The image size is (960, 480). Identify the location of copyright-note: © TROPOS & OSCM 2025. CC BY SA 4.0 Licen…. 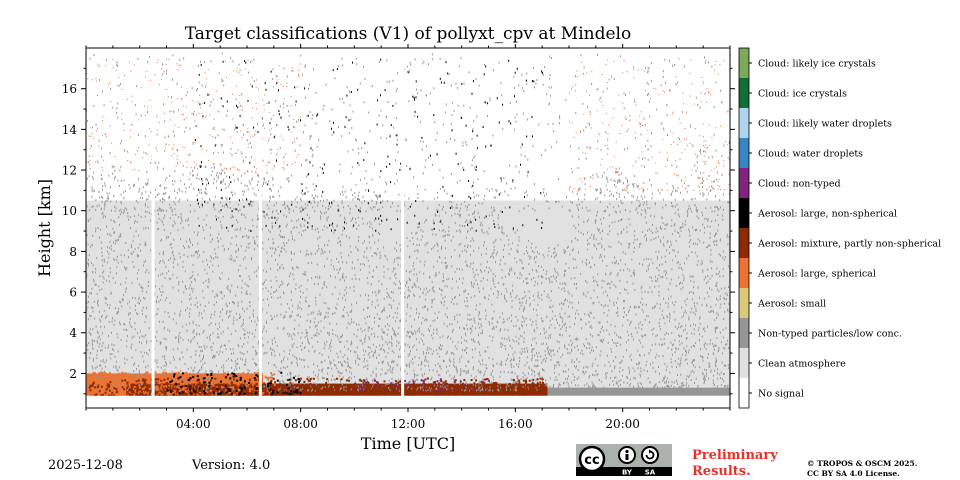
(862, 469).